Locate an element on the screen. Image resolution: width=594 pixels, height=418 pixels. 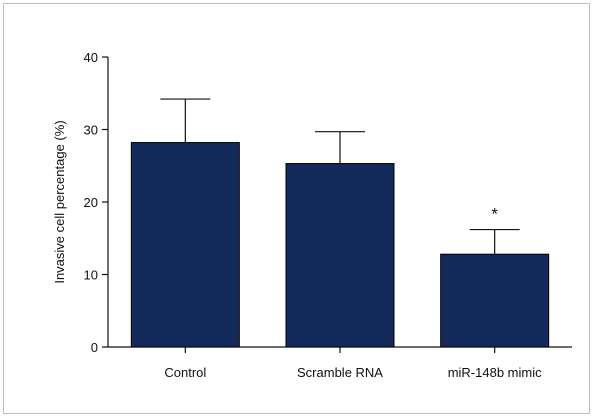
x-tick-label: Control is located at coordinates (185, 372).